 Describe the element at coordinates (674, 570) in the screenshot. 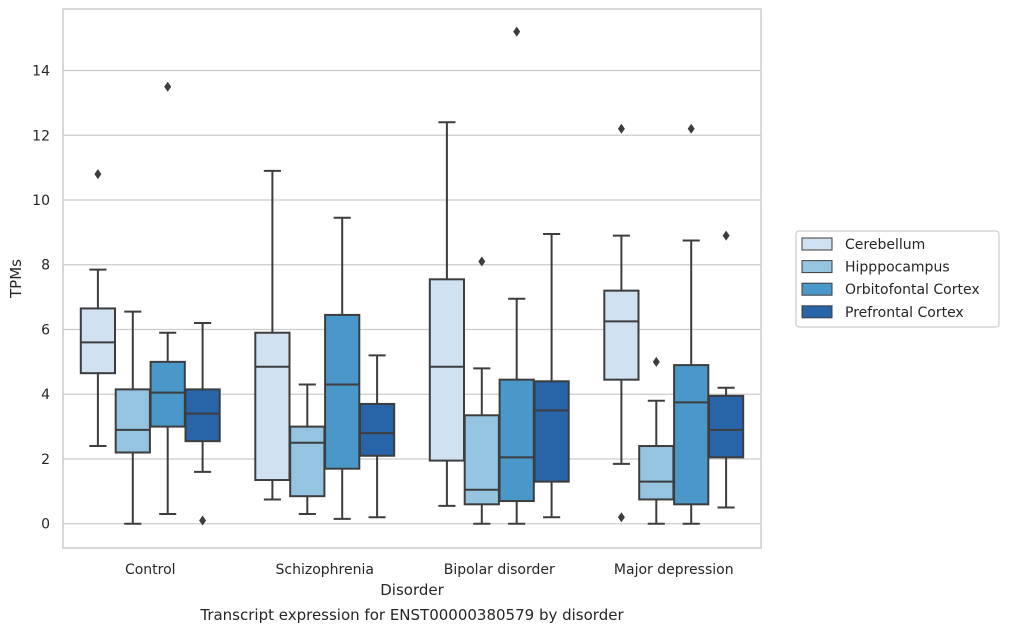

I see `x-tick-label: Major depression` at that location.